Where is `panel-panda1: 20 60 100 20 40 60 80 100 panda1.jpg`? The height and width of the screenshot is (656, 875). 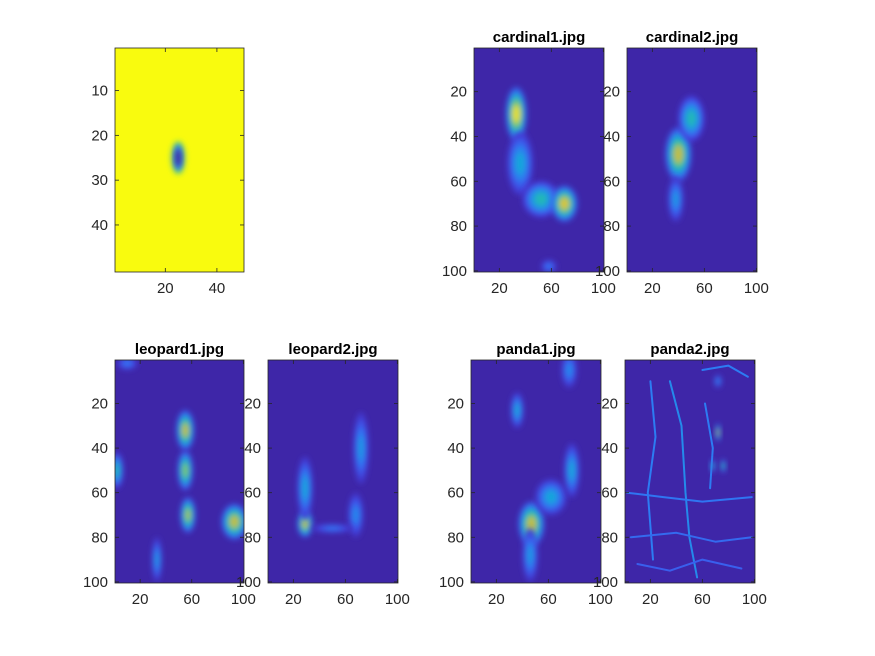
panel-panda1: 20 60 100 20 40 60 80 100 panda1.jpg is located at coordinates (526, 474).